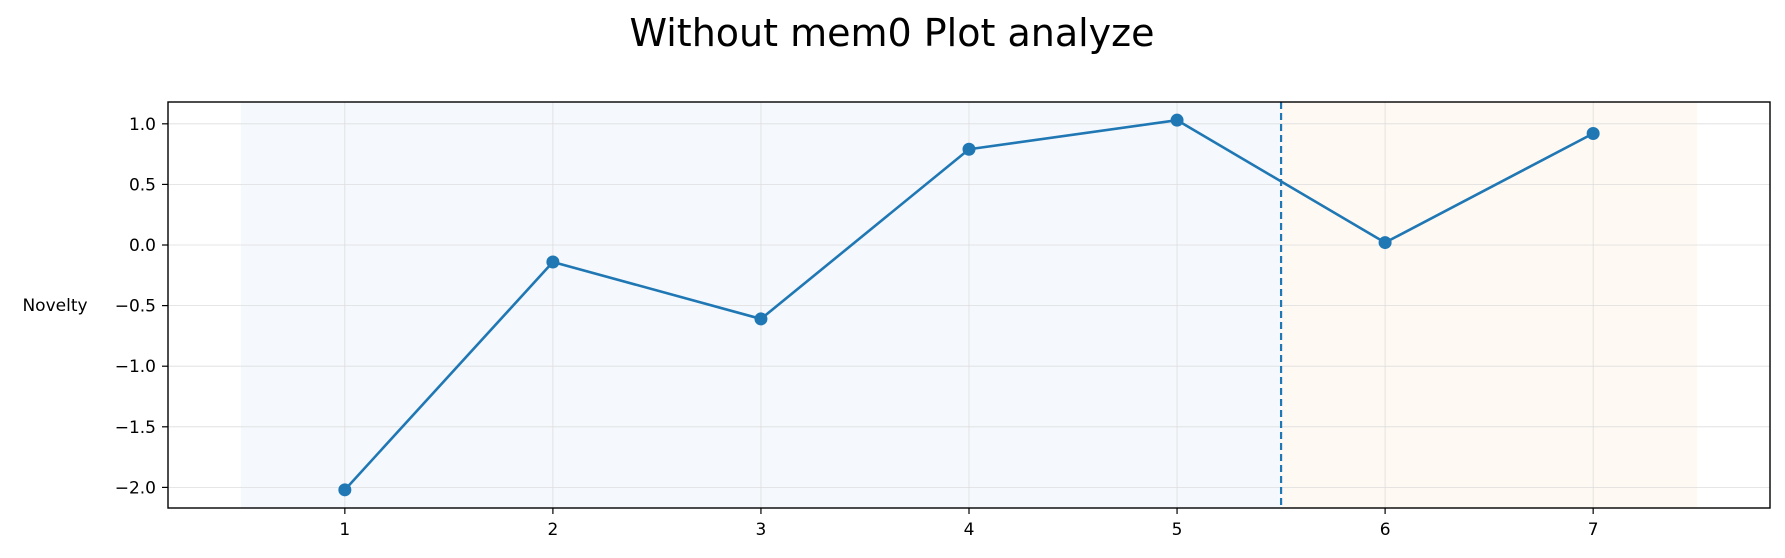  Describe the element at coordinates (142, 125) in the screenshot. I see `y-tick-label: 1.0` at that location.